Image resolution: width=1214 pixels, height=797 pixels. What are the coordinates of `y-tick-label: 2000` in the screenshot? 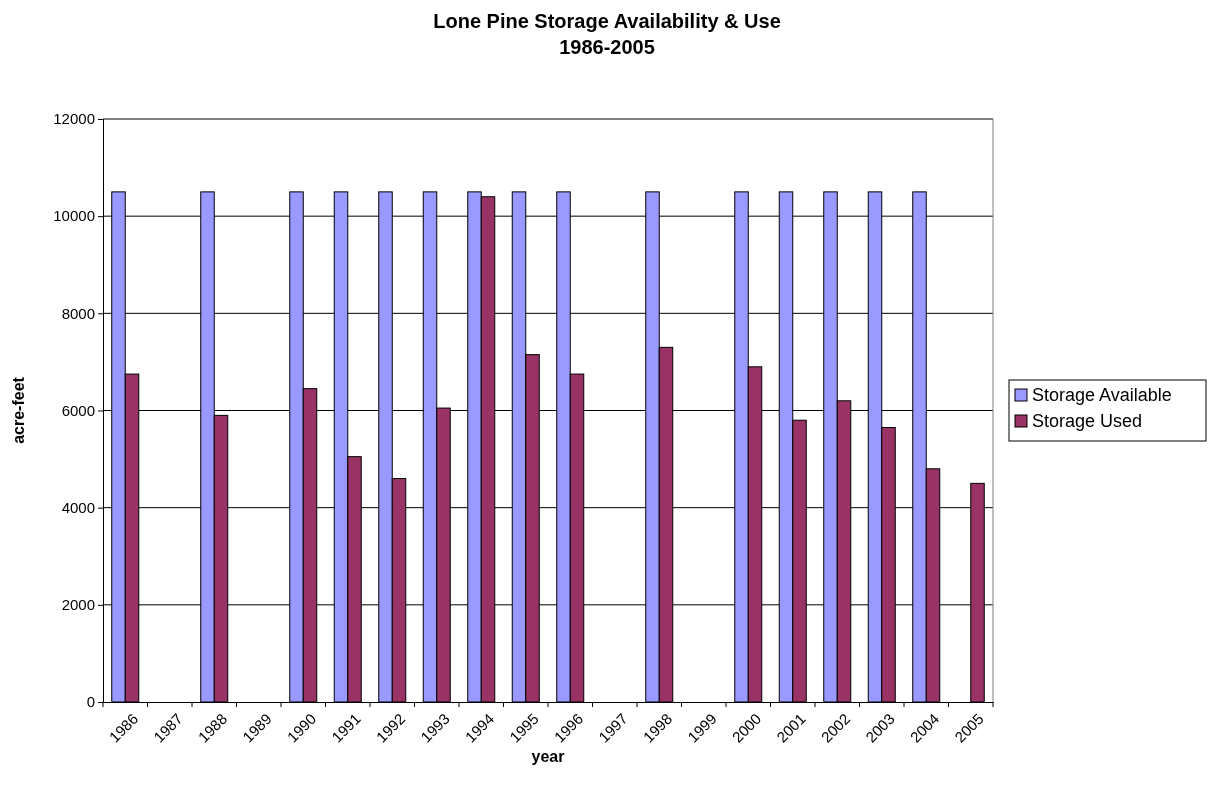 It's located at (78, 605).